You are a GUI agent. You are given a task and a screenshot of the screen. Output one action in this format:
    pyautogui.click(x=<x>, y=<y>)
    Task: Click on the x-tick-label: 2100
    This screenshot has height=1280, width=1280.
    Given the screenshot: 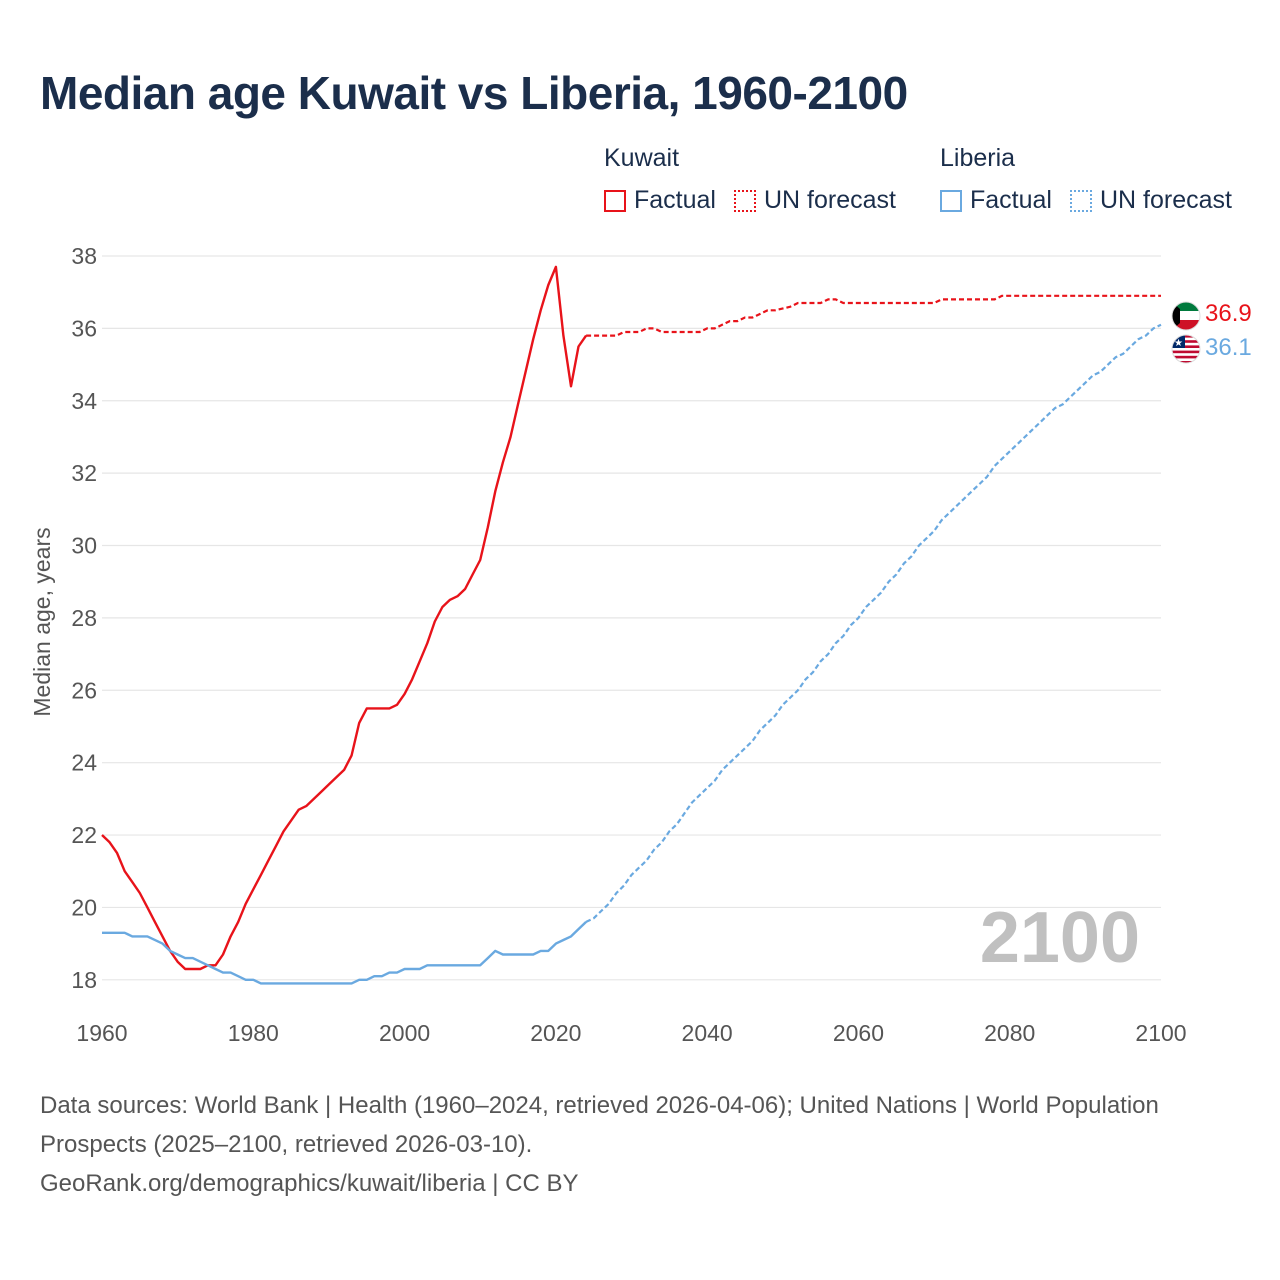 What is the action you would take?
    pyautogui.click(x=1160, y=1033)
    